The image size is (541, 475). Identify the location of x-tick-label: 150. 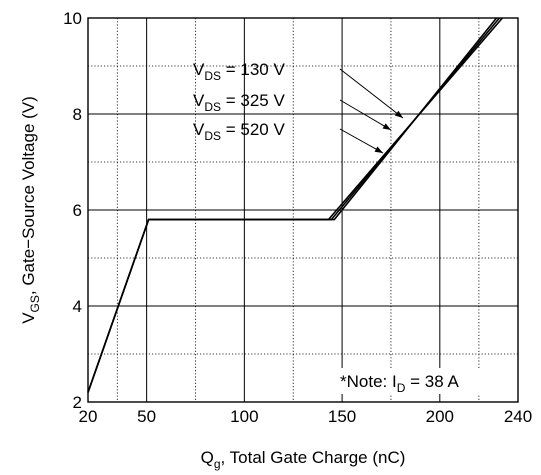
(342, 416).